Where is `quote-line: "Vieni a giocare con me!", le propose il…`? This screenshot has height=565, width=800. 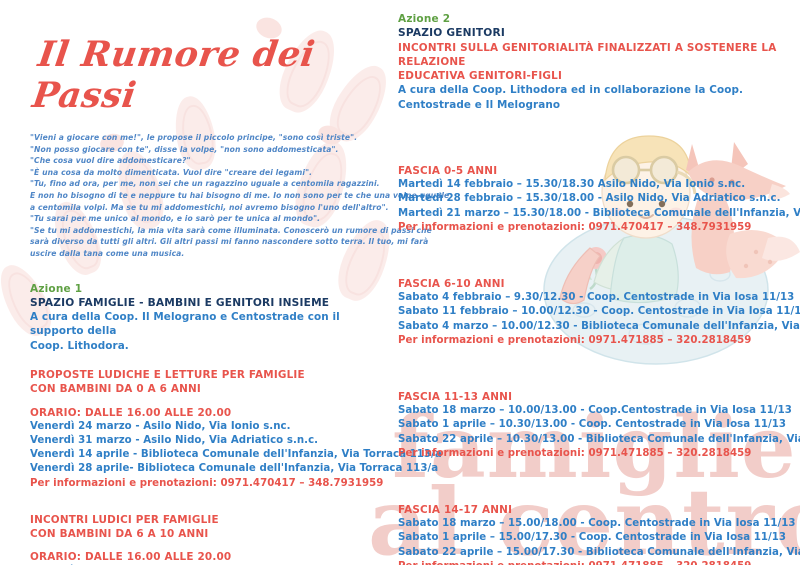
quote-line: "Vieni a giocare con me!", le propose il… is located at coordinates (194, 137).